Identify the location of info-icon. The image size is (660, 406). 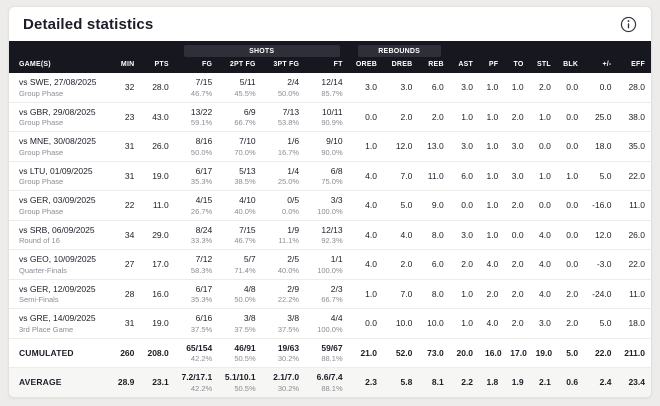
(628, 24).